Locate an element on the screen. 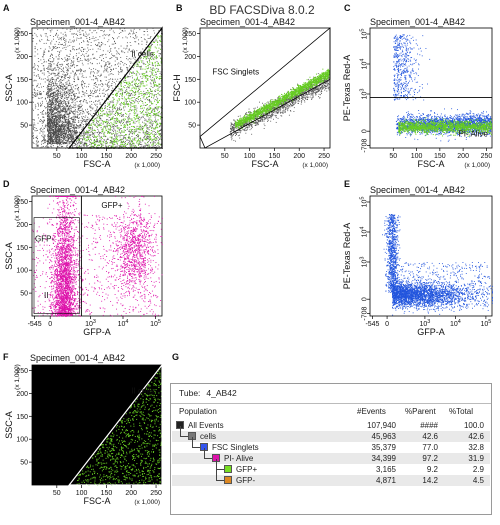  gate-label-gfp-pos: GFP+ is located at coordinates (111, 205).